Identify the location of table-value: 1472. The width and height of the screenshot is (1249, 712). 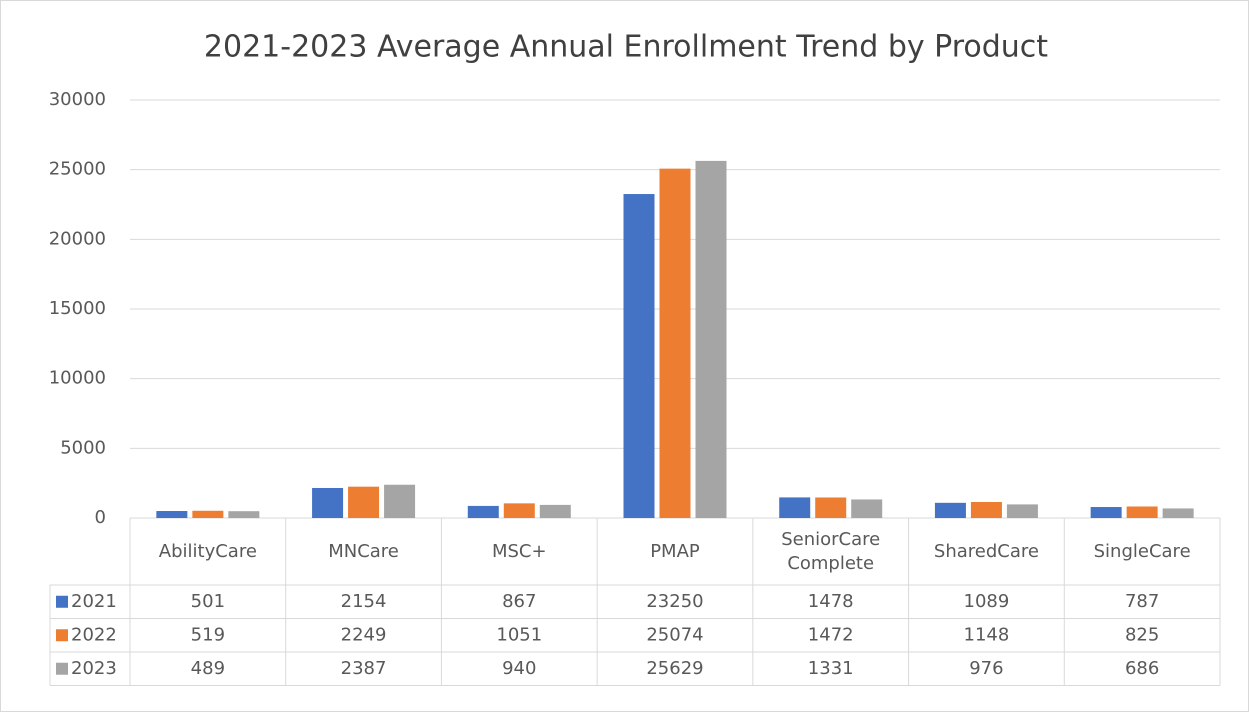
(831, 634).